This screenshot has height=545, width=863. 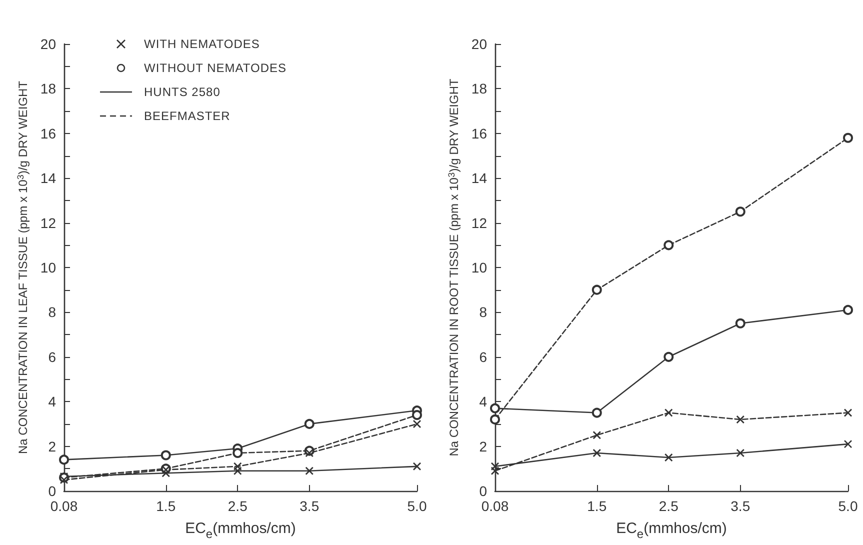 I want to click on annotation: WITHOUT NEMATODES, so click(x=215, y=68).